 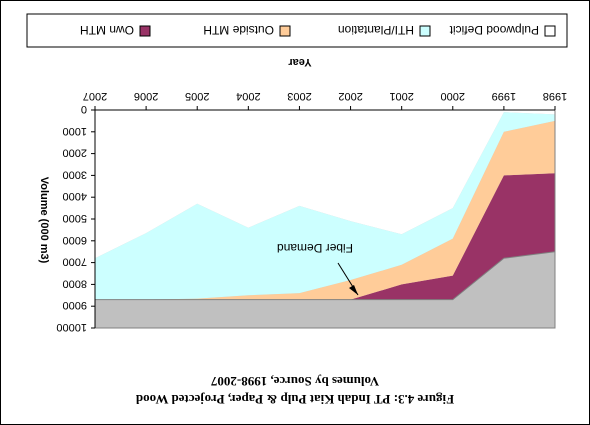 I want to click on y-tick-label: 2000, so click(x=75, y=153).